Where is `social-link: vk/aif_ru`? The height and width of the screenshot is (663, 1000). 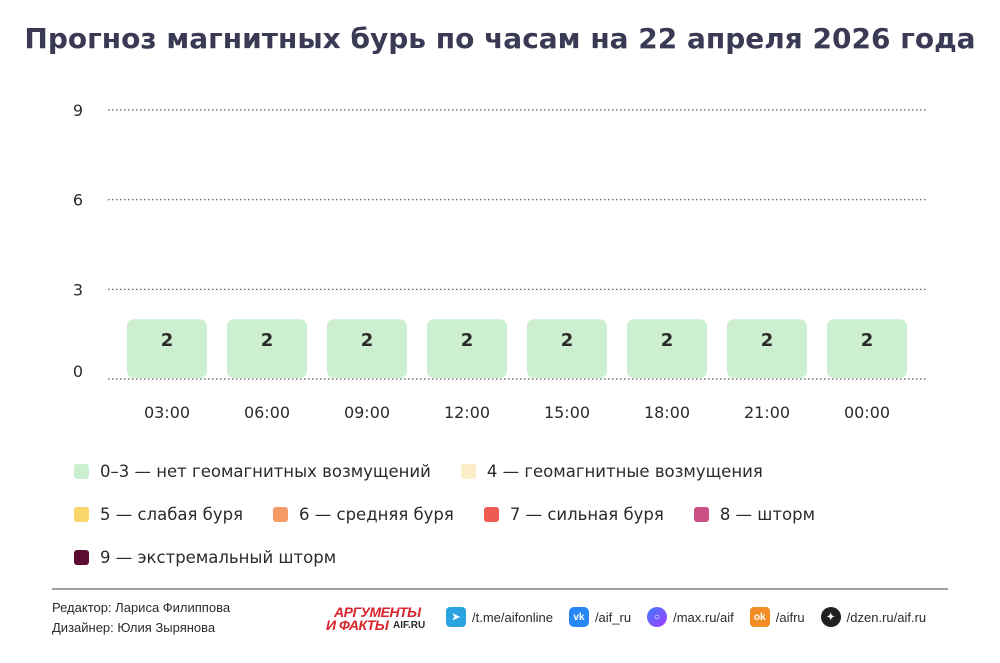 social-link: vk/aif_ru is located at coordinates (600, 617).